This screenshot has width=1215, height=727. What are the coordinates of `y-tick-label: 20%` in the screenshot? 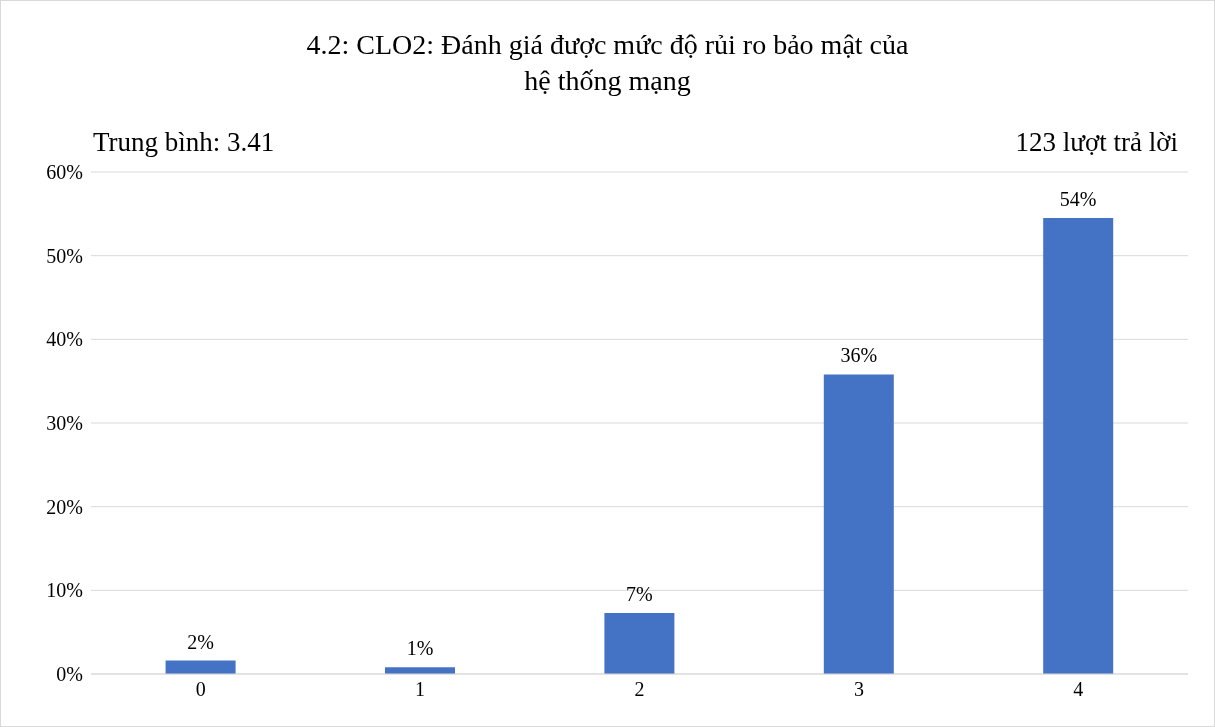 It's located at (64, 506).